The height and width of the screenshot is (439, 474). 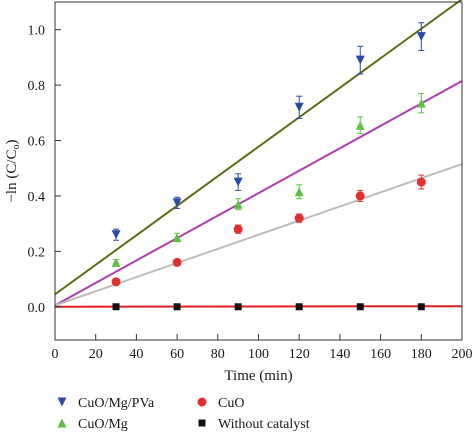 What do you see at coordinates (339, 354) in the screenshot?
I see `x-tick-label: 140` at bounding box center [339, 354].